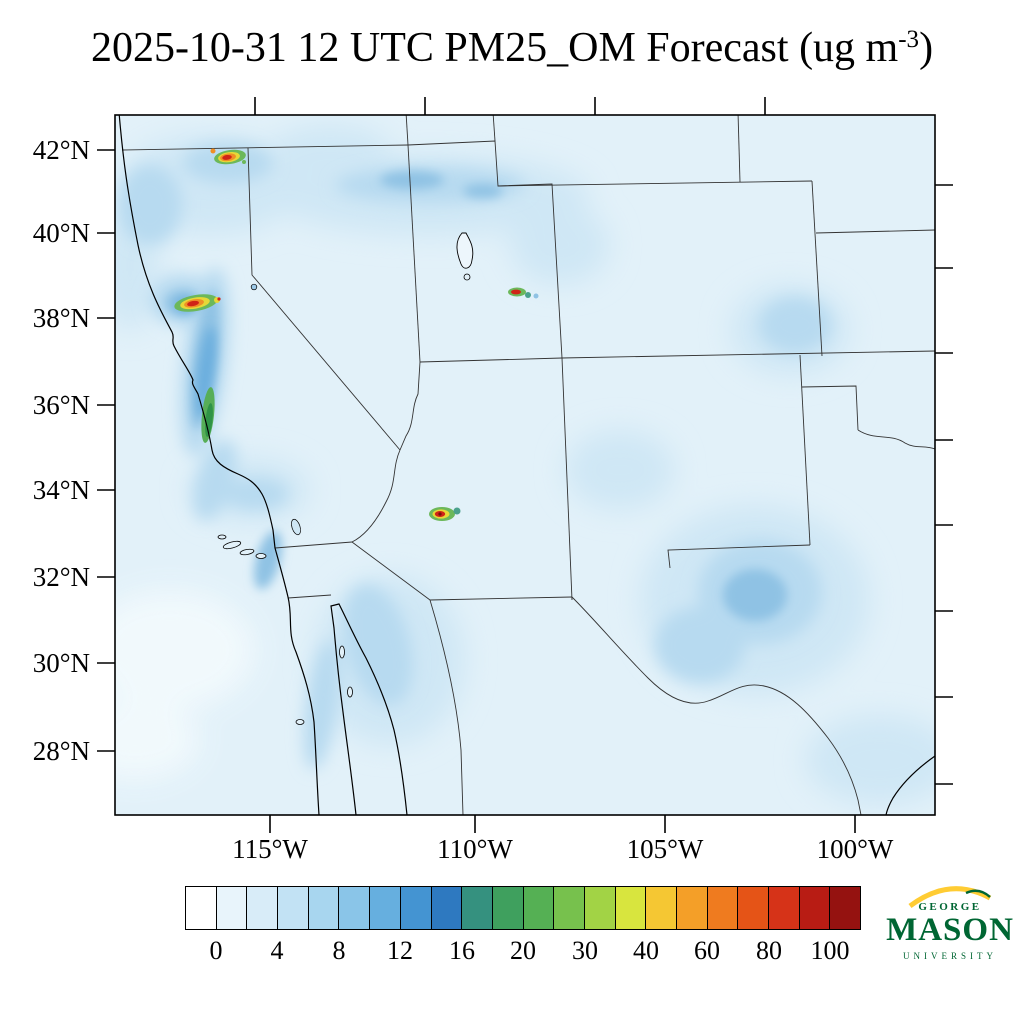  Describe the element at coordinates (769, 950) in the screenshot. I see `colorbar-tick-label: 80` at that location.